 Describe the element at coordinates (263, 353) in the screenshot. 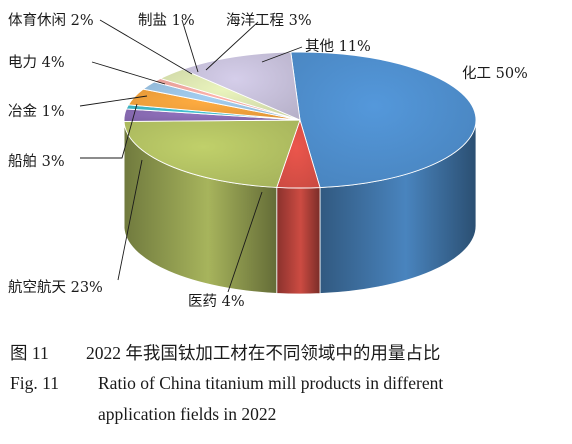

I see `caption-cn-text: 2022 年我国钛加工材在不同领域中的用量占比` at that location.